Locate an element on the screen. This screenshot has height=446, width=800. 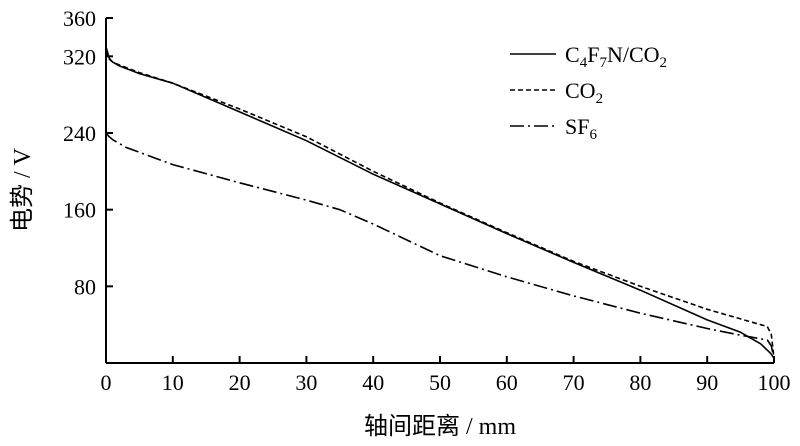
y-ticks: 80 160 240 320 360 is located at coordinates (88, 152).